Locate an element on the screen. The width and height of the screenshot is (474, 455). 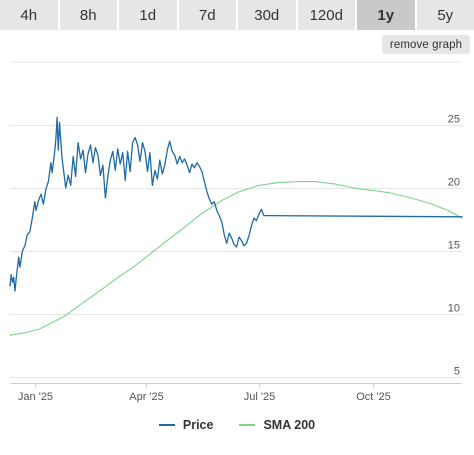
legend-label-price: Price is located at coordinates (198, 425).